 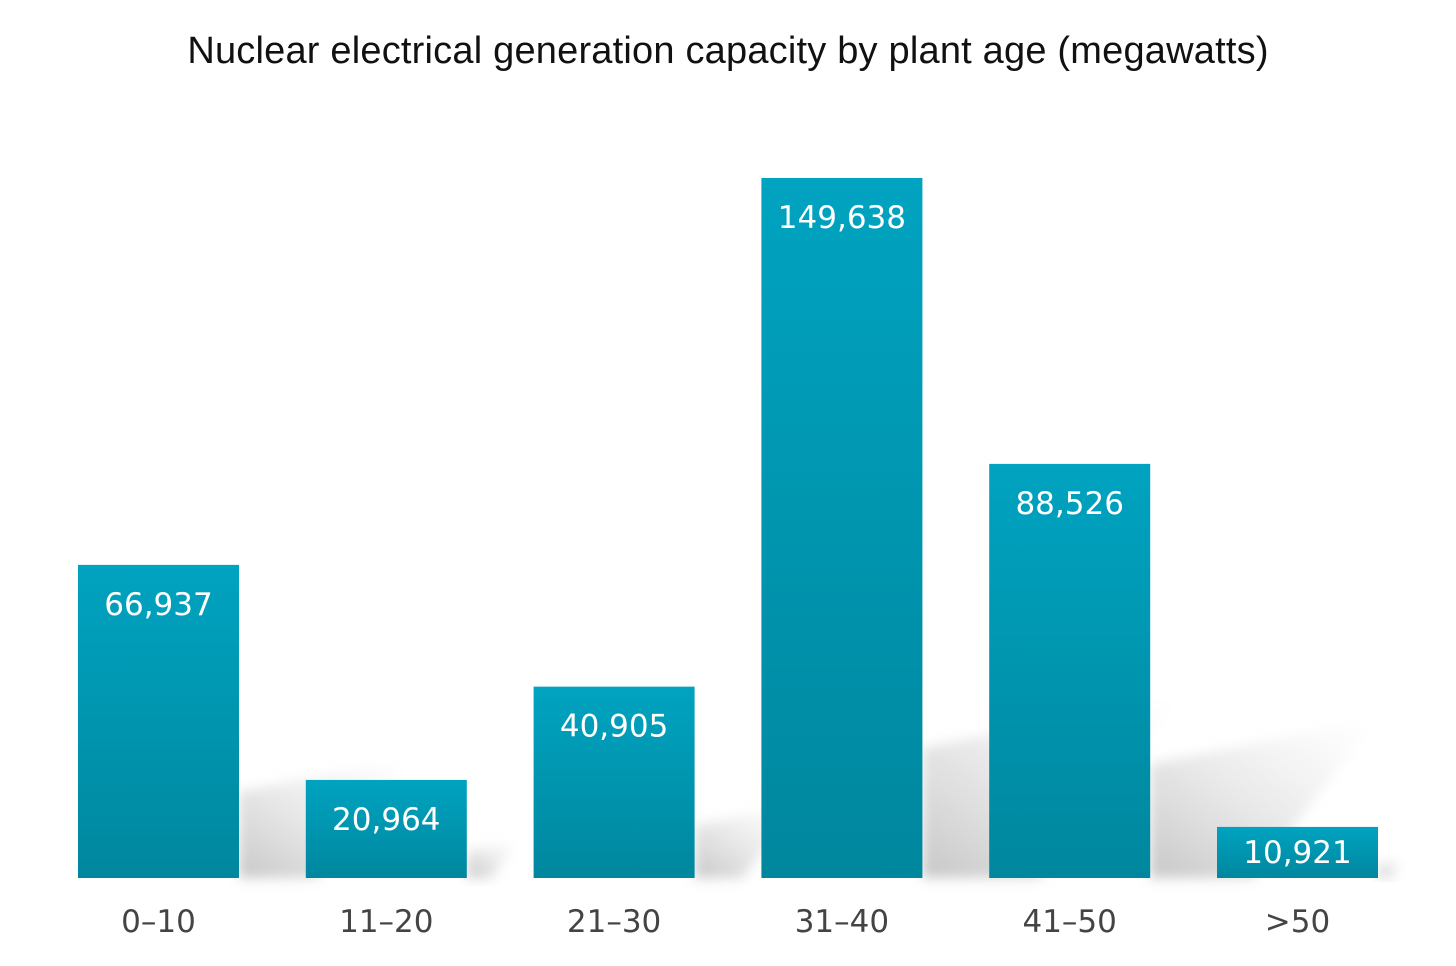 I want to click on value-label: 149,638, so click(x=842, y=218).